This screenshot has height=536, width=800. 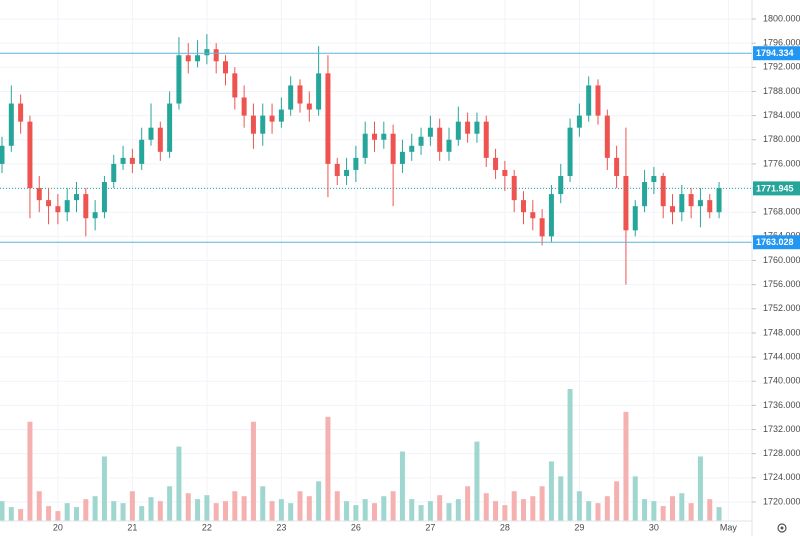 What do you see at coordinates (281, 527) in the screenshot?
I see `x-tick-label: 23` at bounding box center [281, 527].